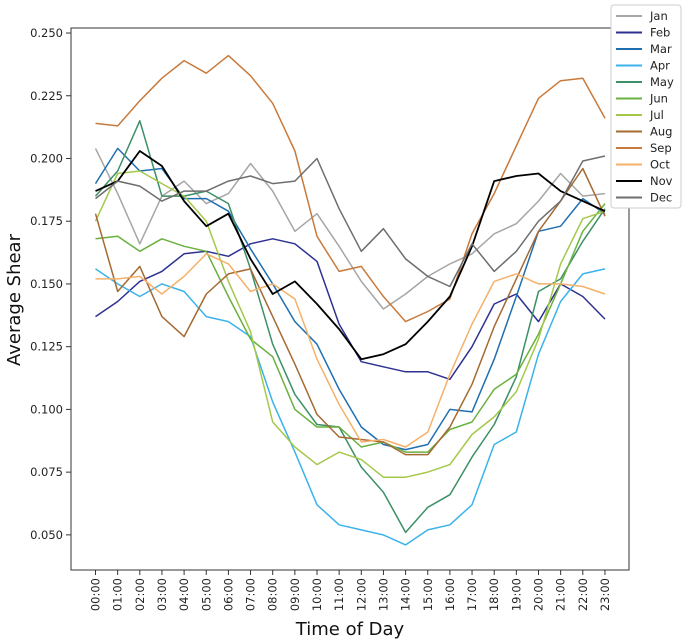 This screenshot has height=644, width=686. I want to click on legend: Jan Feb Mar Apr May Jun Jul Aug Sep Oct Nov Dec, so click(646, 106).